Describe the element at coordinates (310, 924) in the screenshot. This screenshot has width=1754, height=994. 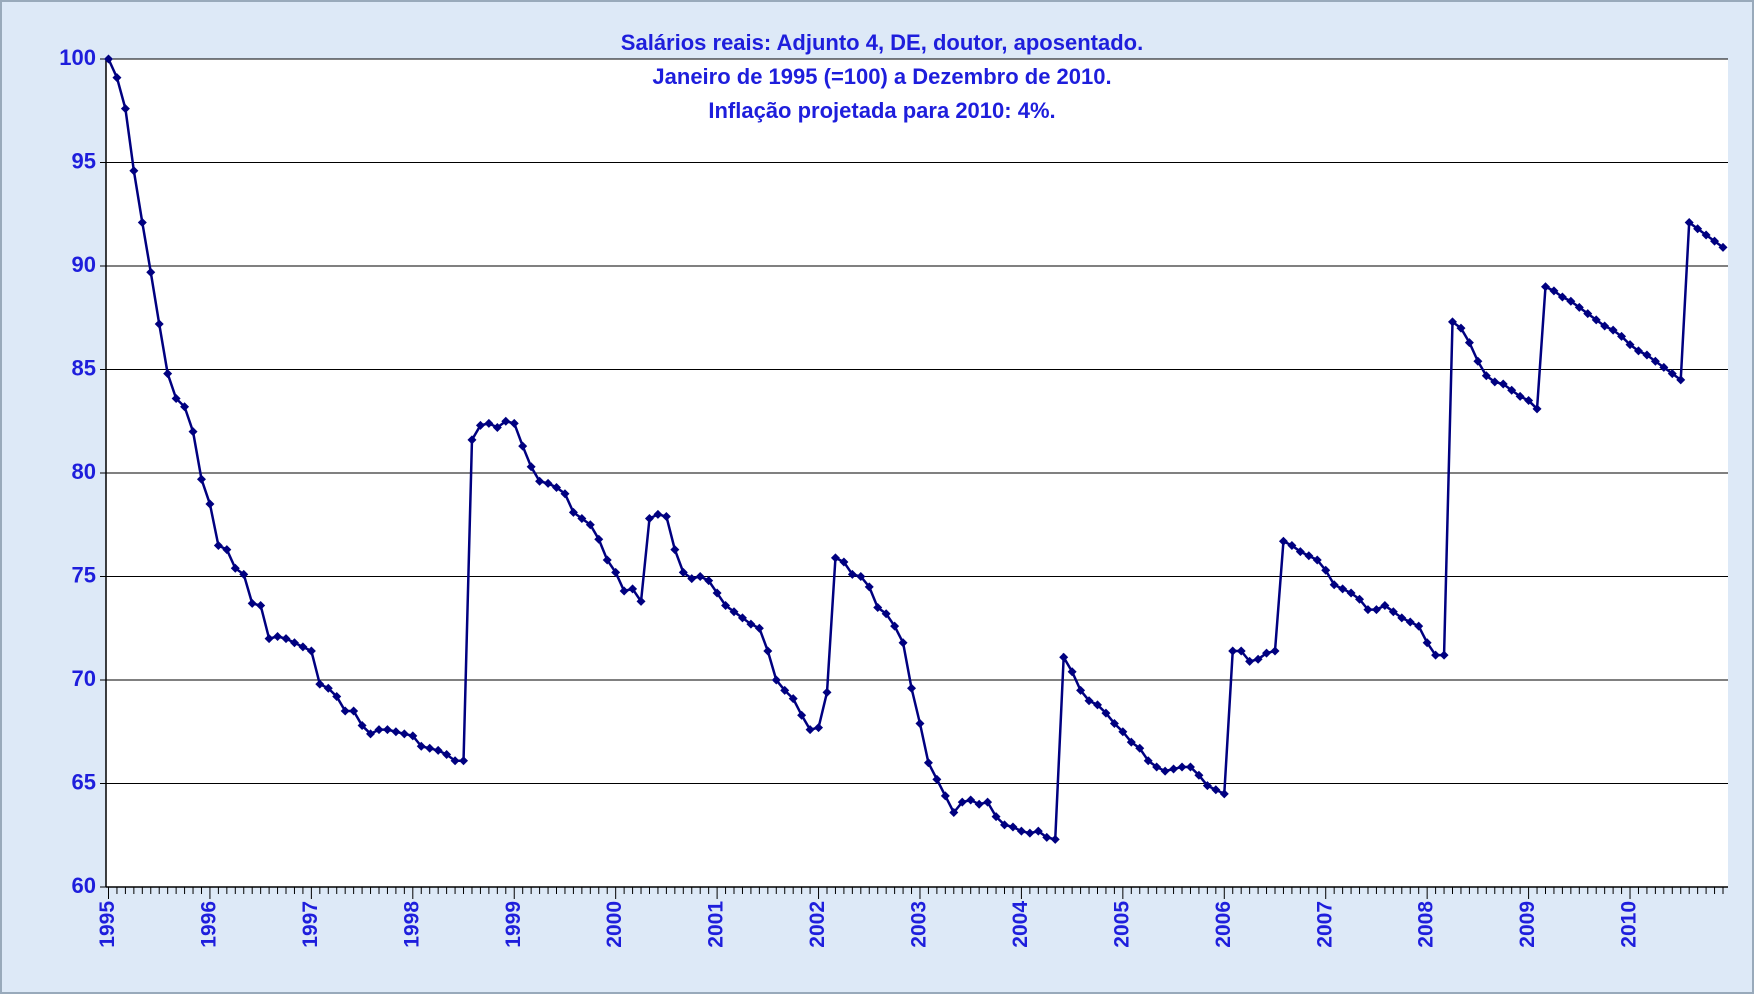
I see `x-tick-label: 1997` at that location.